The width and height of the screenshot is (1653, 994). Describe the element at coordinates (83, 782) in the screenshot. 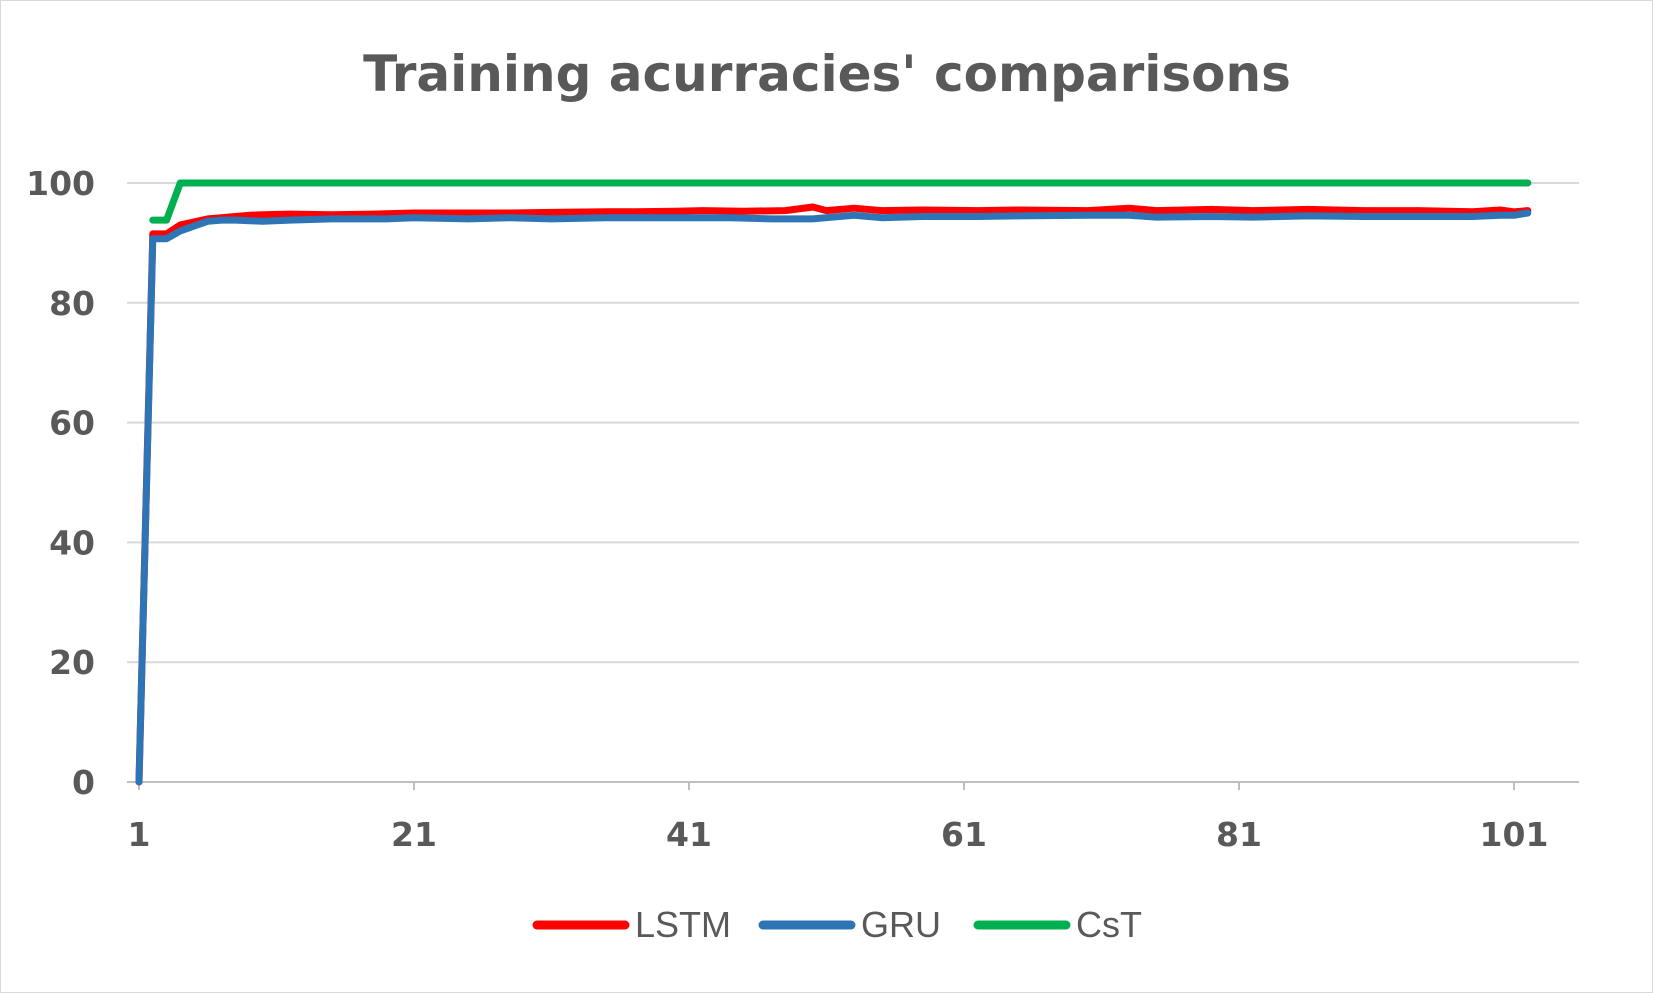

I see `y-tick-label: 0` at that location.